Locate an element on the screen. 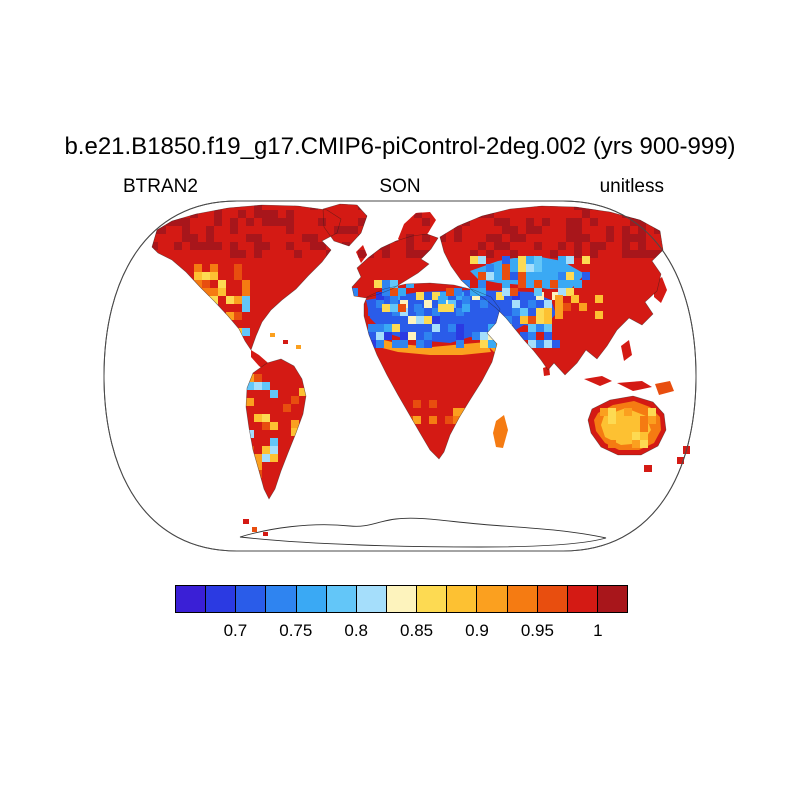  colorbar-tick-label: 0.95 is located at coordinates (537, 630).